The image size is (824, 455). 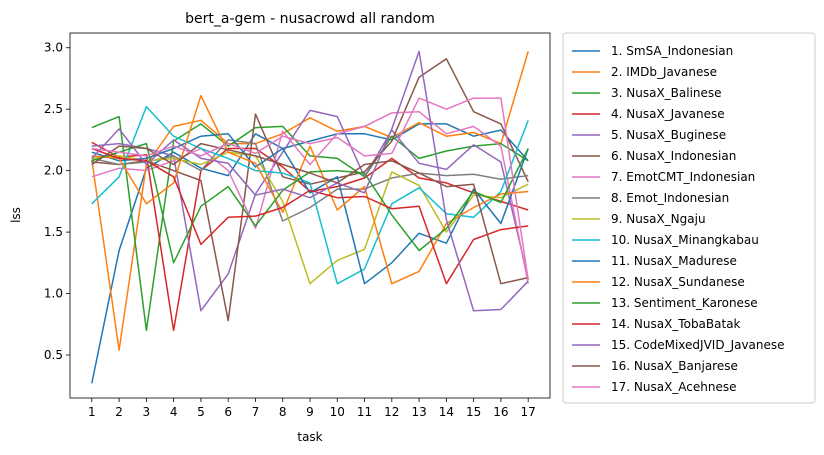 I want to click on legend-label-11: 11. NusaX_Madurese, so click(x=674, y=261).